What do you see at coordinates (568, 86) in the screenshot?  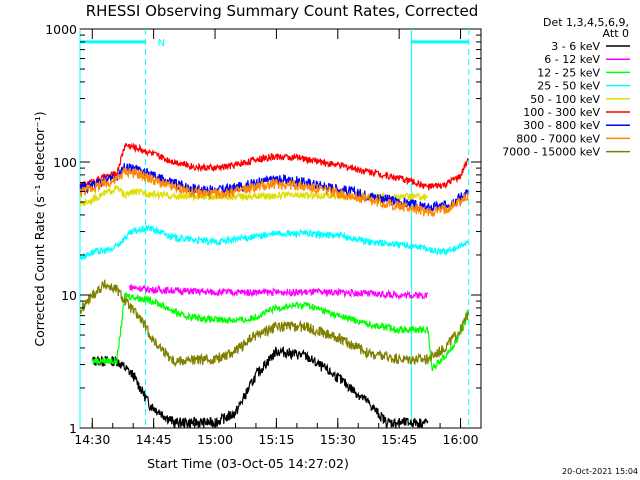 I see `legend-label-3: 25 - 50 keV` at bounding box center [568, 86].